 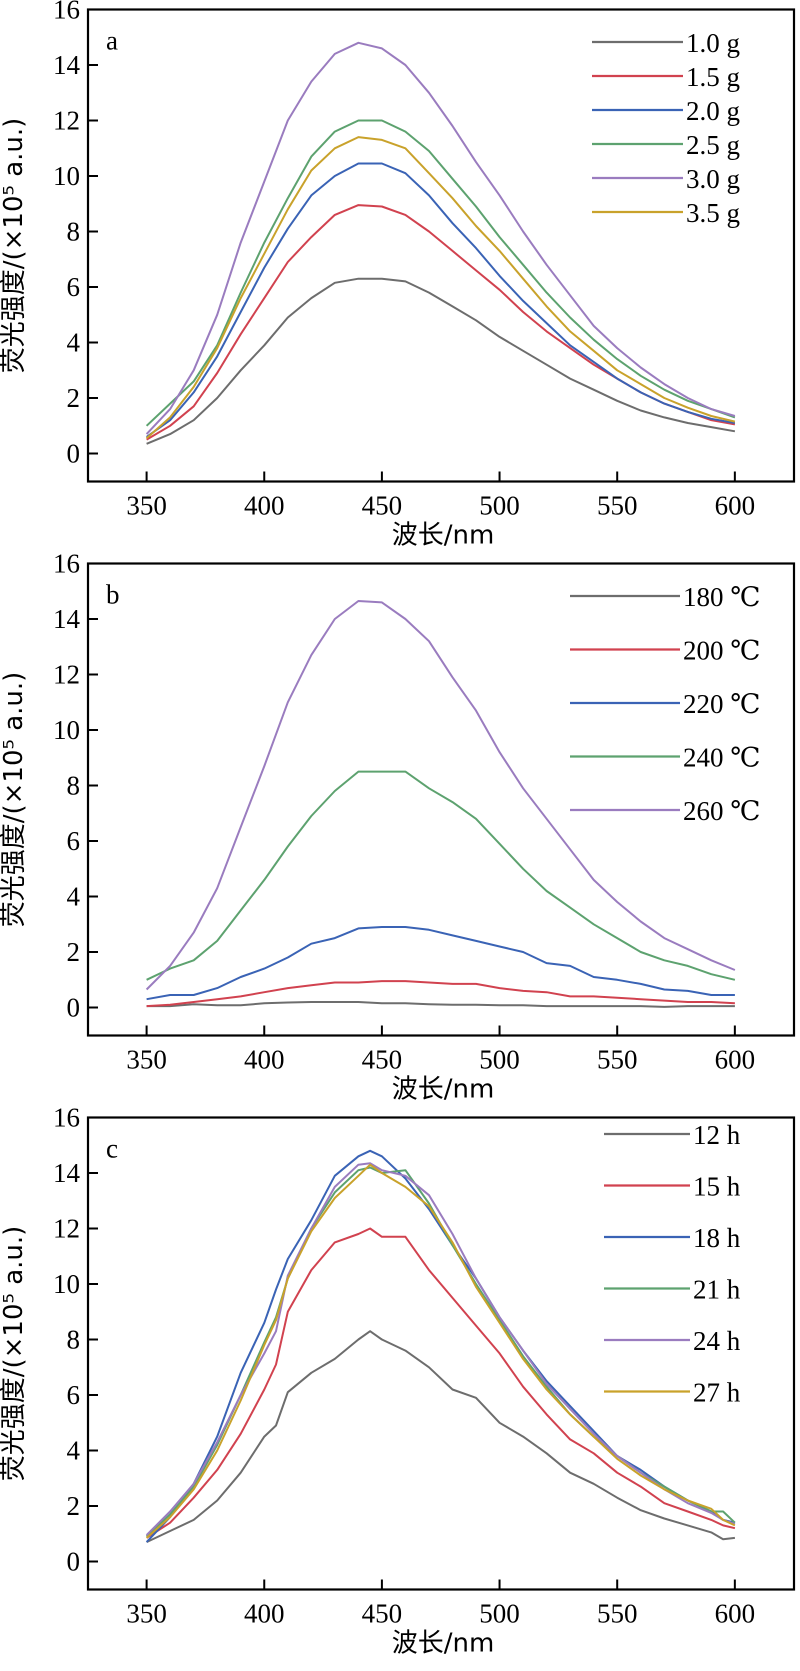 What do you see at coordinates (713, 145) in the screenshot?
I see `legend-label: 2.5 g` at bounding box center [713, 145].